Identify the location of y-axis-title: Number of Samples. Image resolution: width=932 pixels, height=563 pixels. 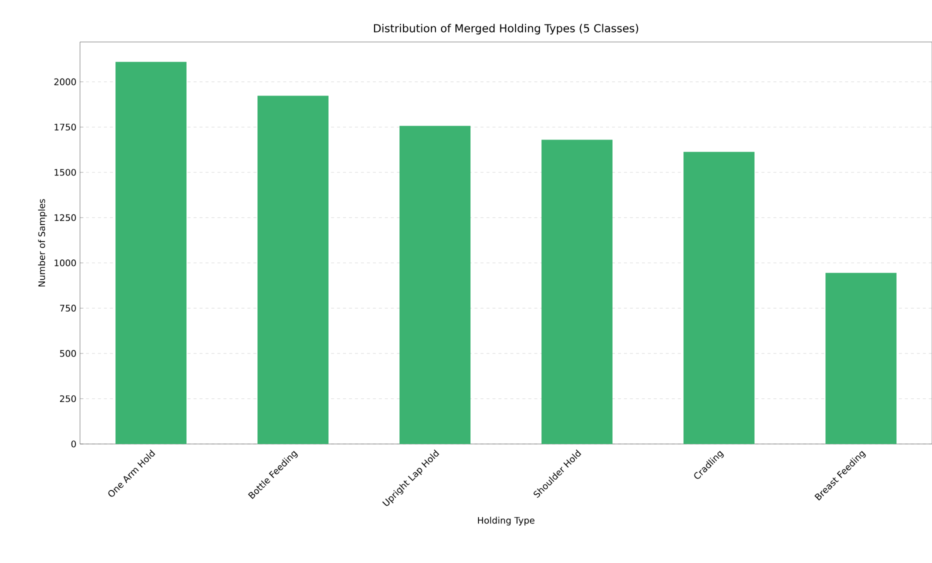
(42, 242).